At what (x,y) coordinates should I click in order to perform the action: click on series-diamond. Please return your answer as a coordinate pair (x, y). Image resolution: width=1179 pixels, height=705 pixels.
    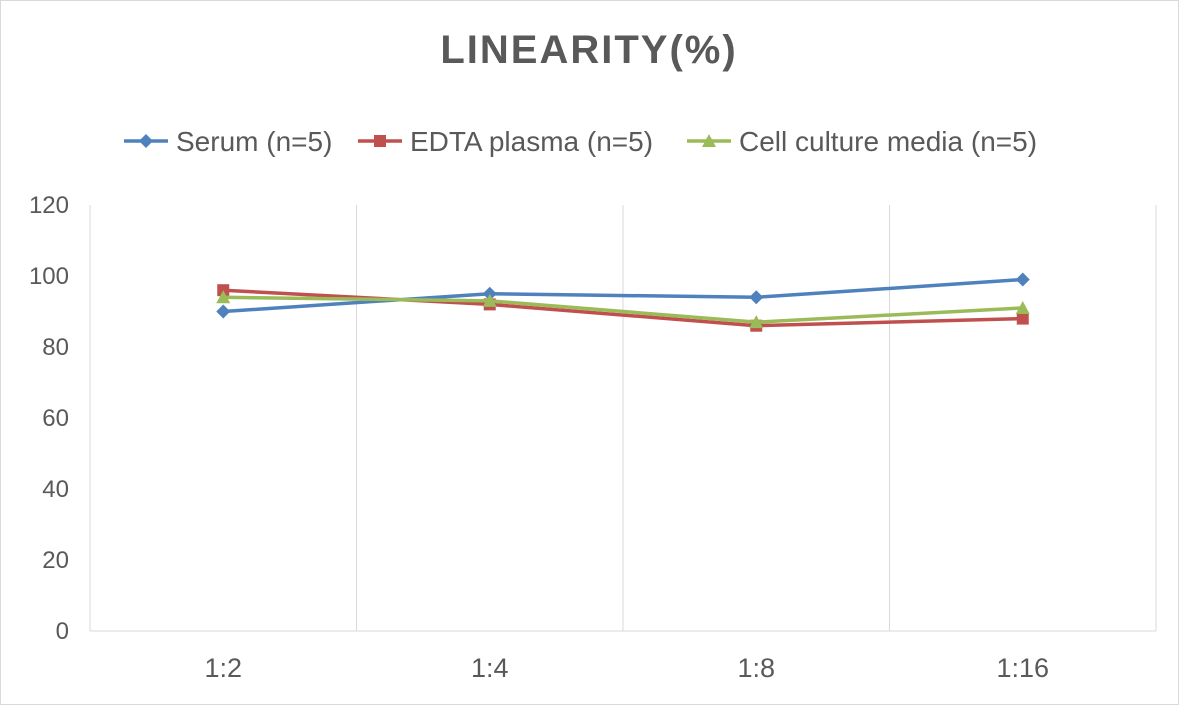
    Looking at the image, I should click on (623, 295).